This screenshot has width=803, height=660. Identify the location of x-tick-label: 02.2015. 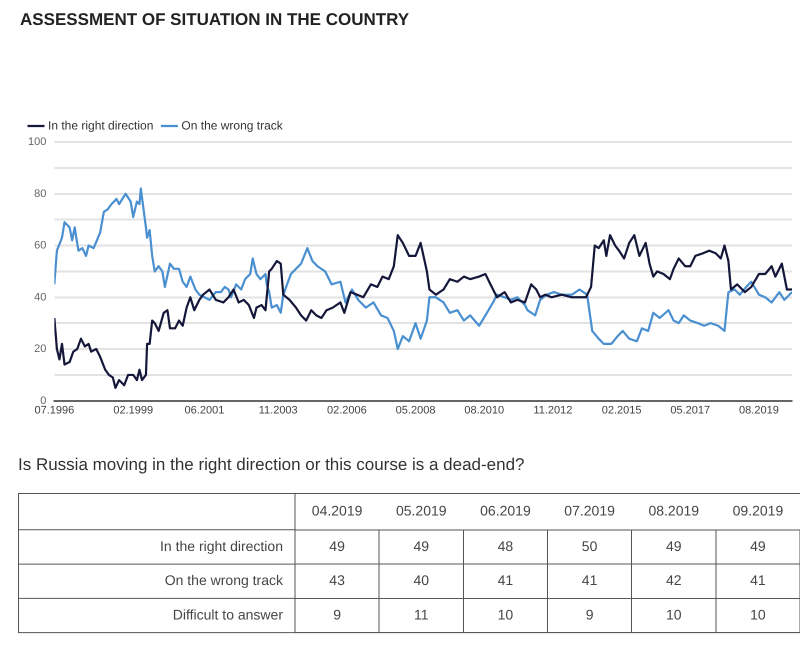
(622, 410).